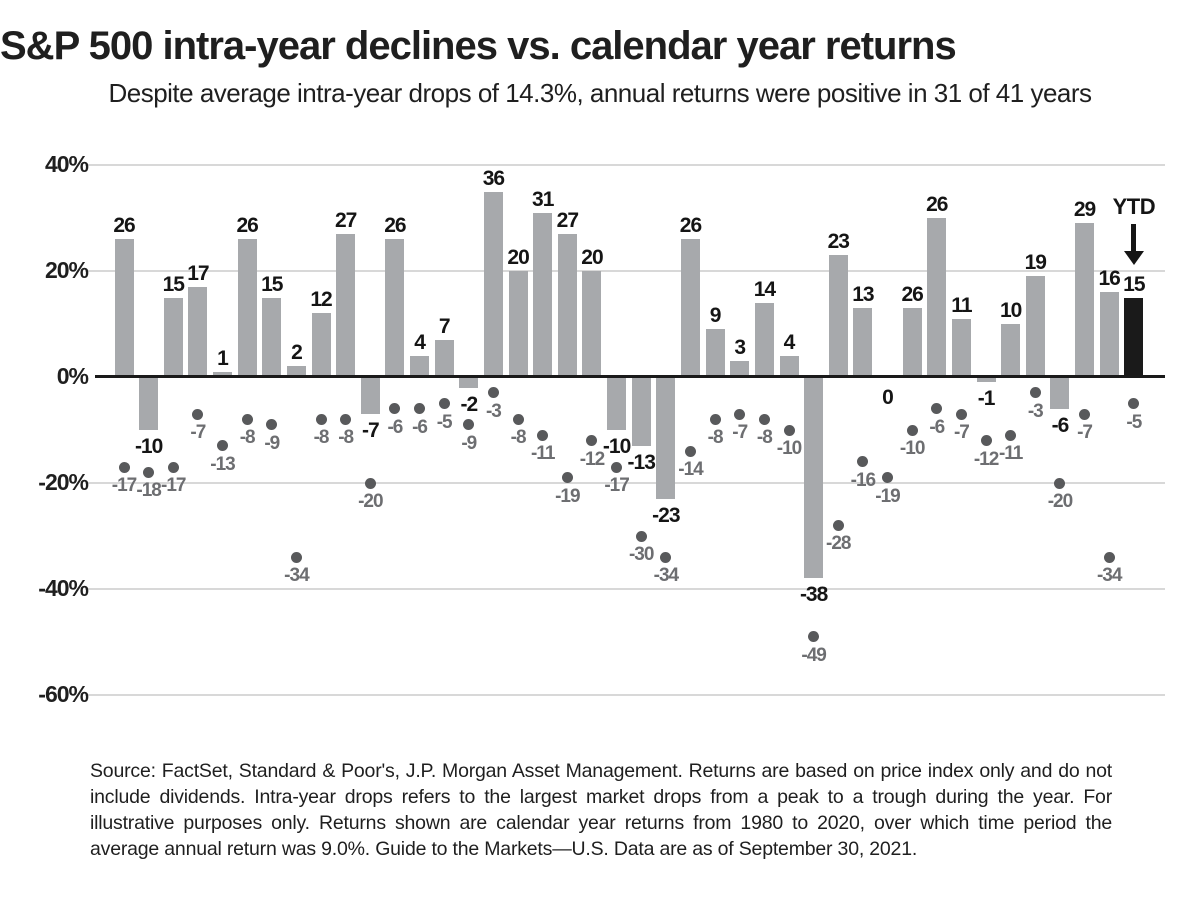 This screenshot has width=1200, height=898. What do you see at coordinates (863, 295) in the screenshot?
I see `bar-value-label: 13` at bounding box center [863, 295].